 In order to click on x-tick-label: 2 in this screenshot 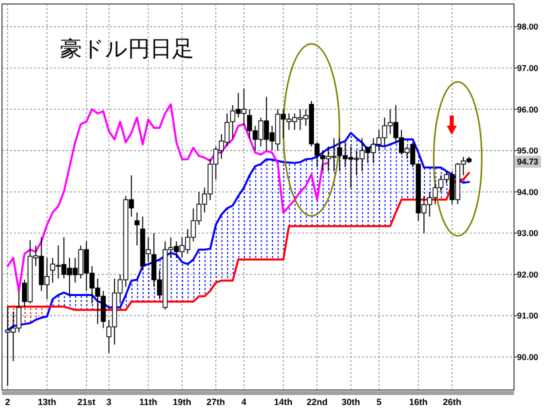, I will do `click(7, 402)`.